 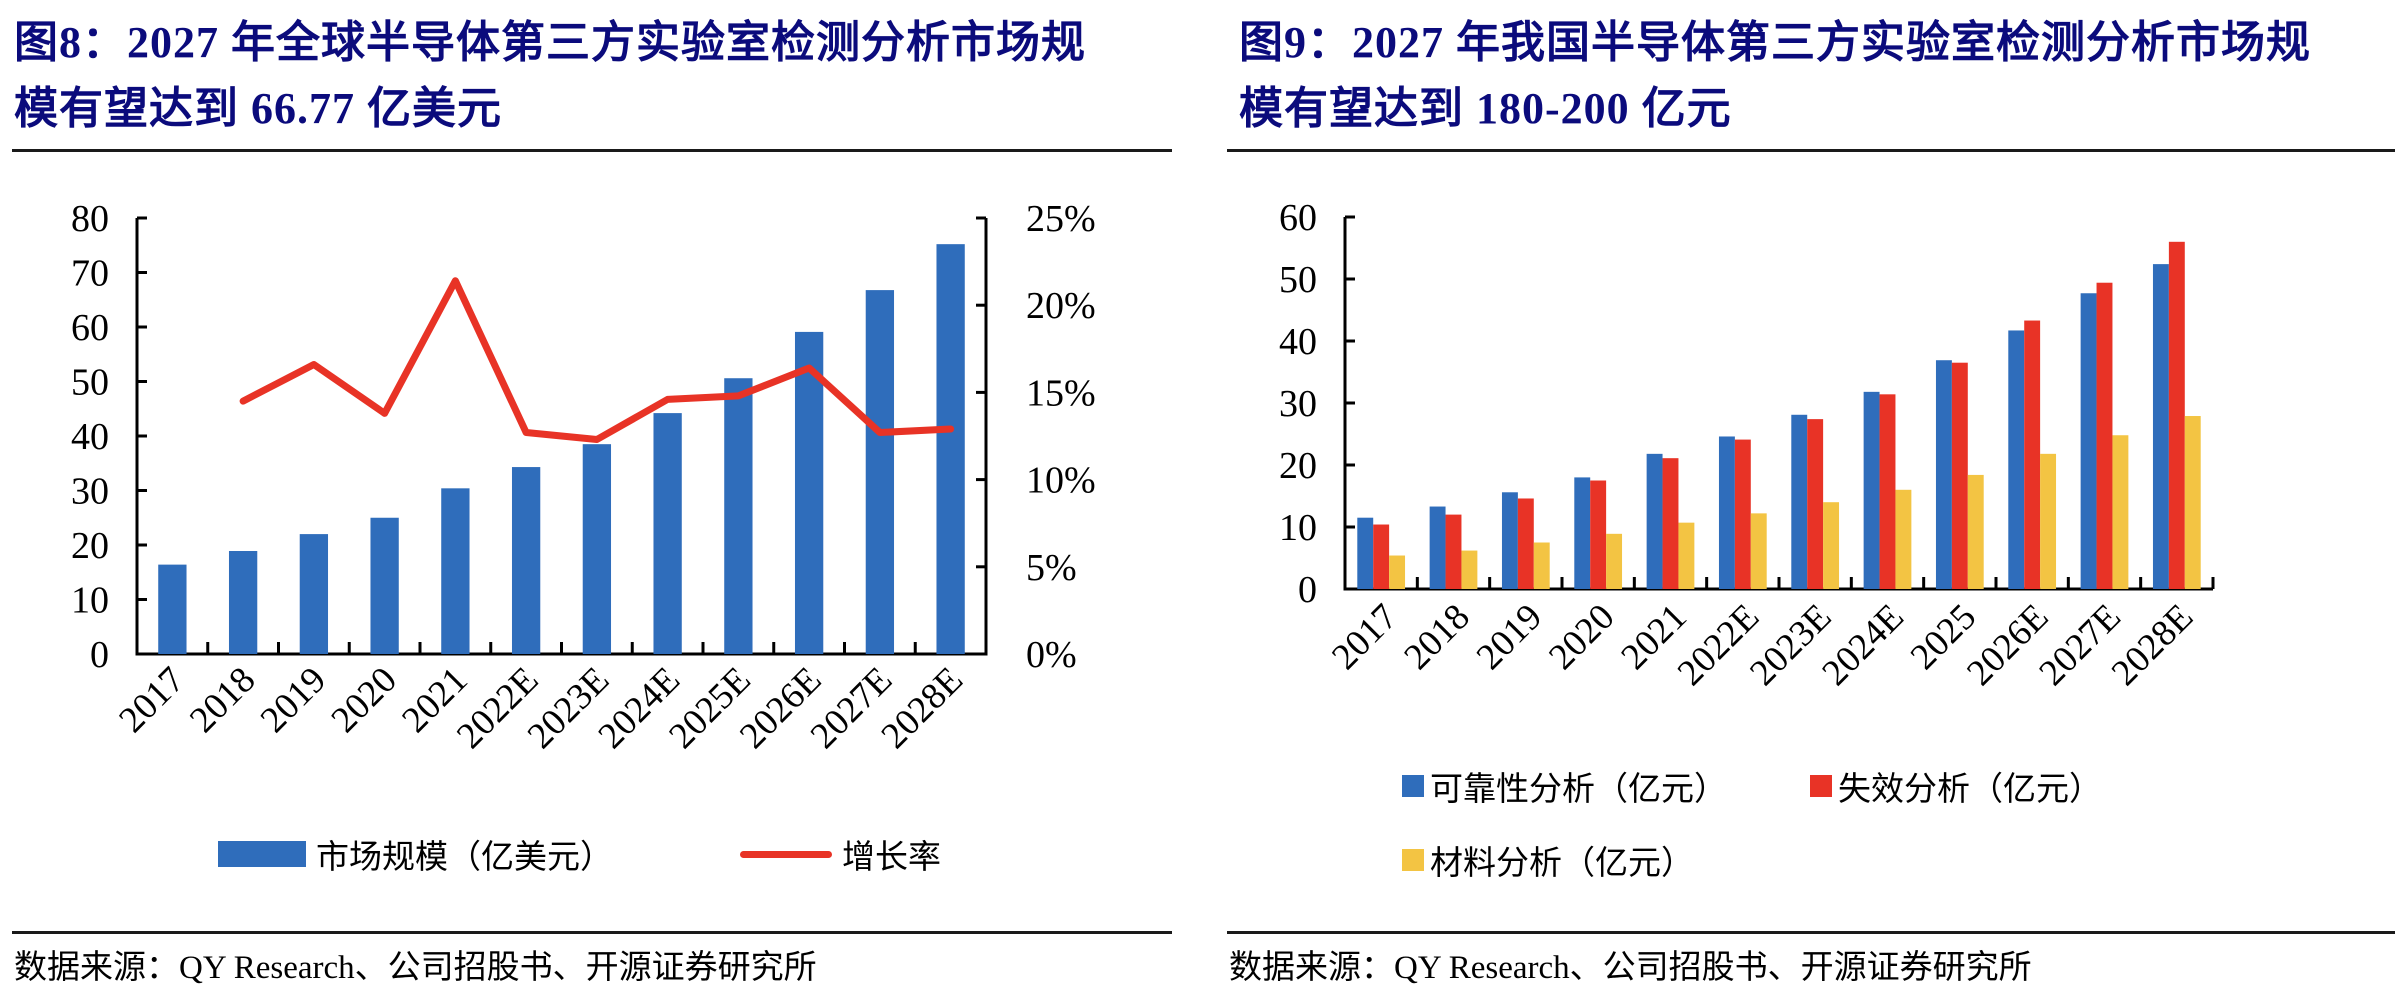 What do you see at coordinates (1956, 786) in the screenshot?
I see `legend-failure: 失效分析（亿元）` at bounding box center [1956, 786].